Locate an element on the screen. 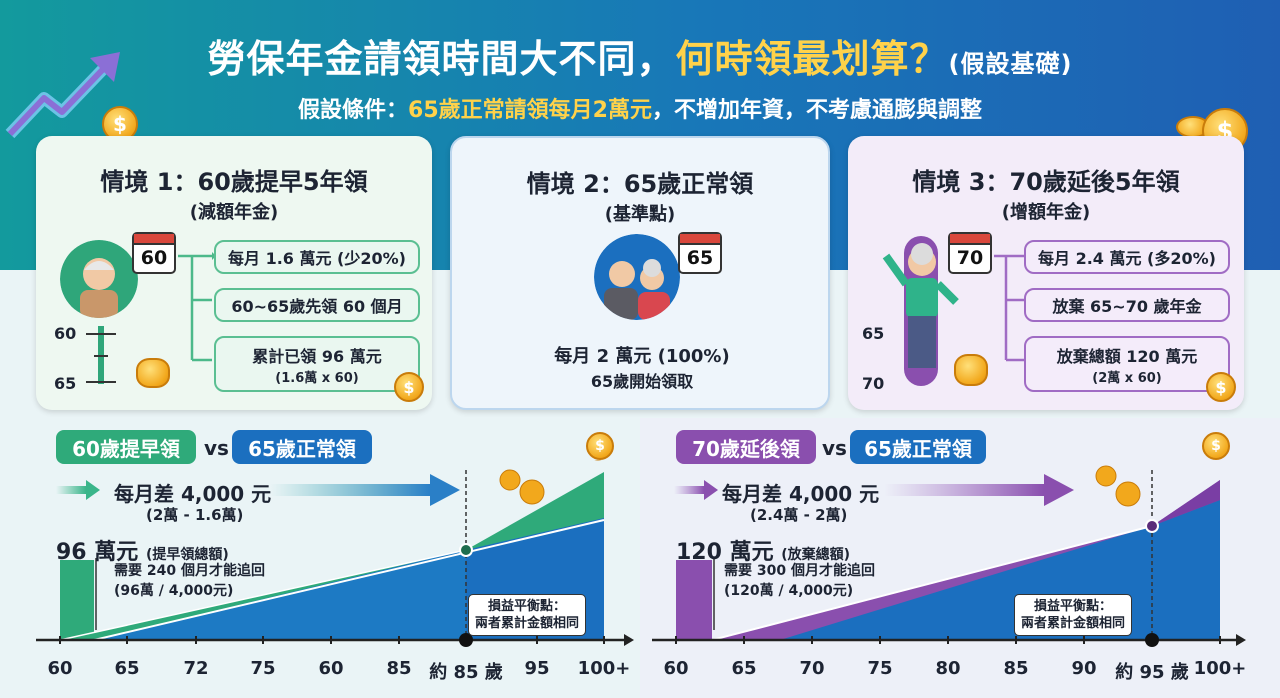 The image size is (1280, 698). x-tick-label-breakeven: 約 95 歲 is located at coordinates (1152, 672).